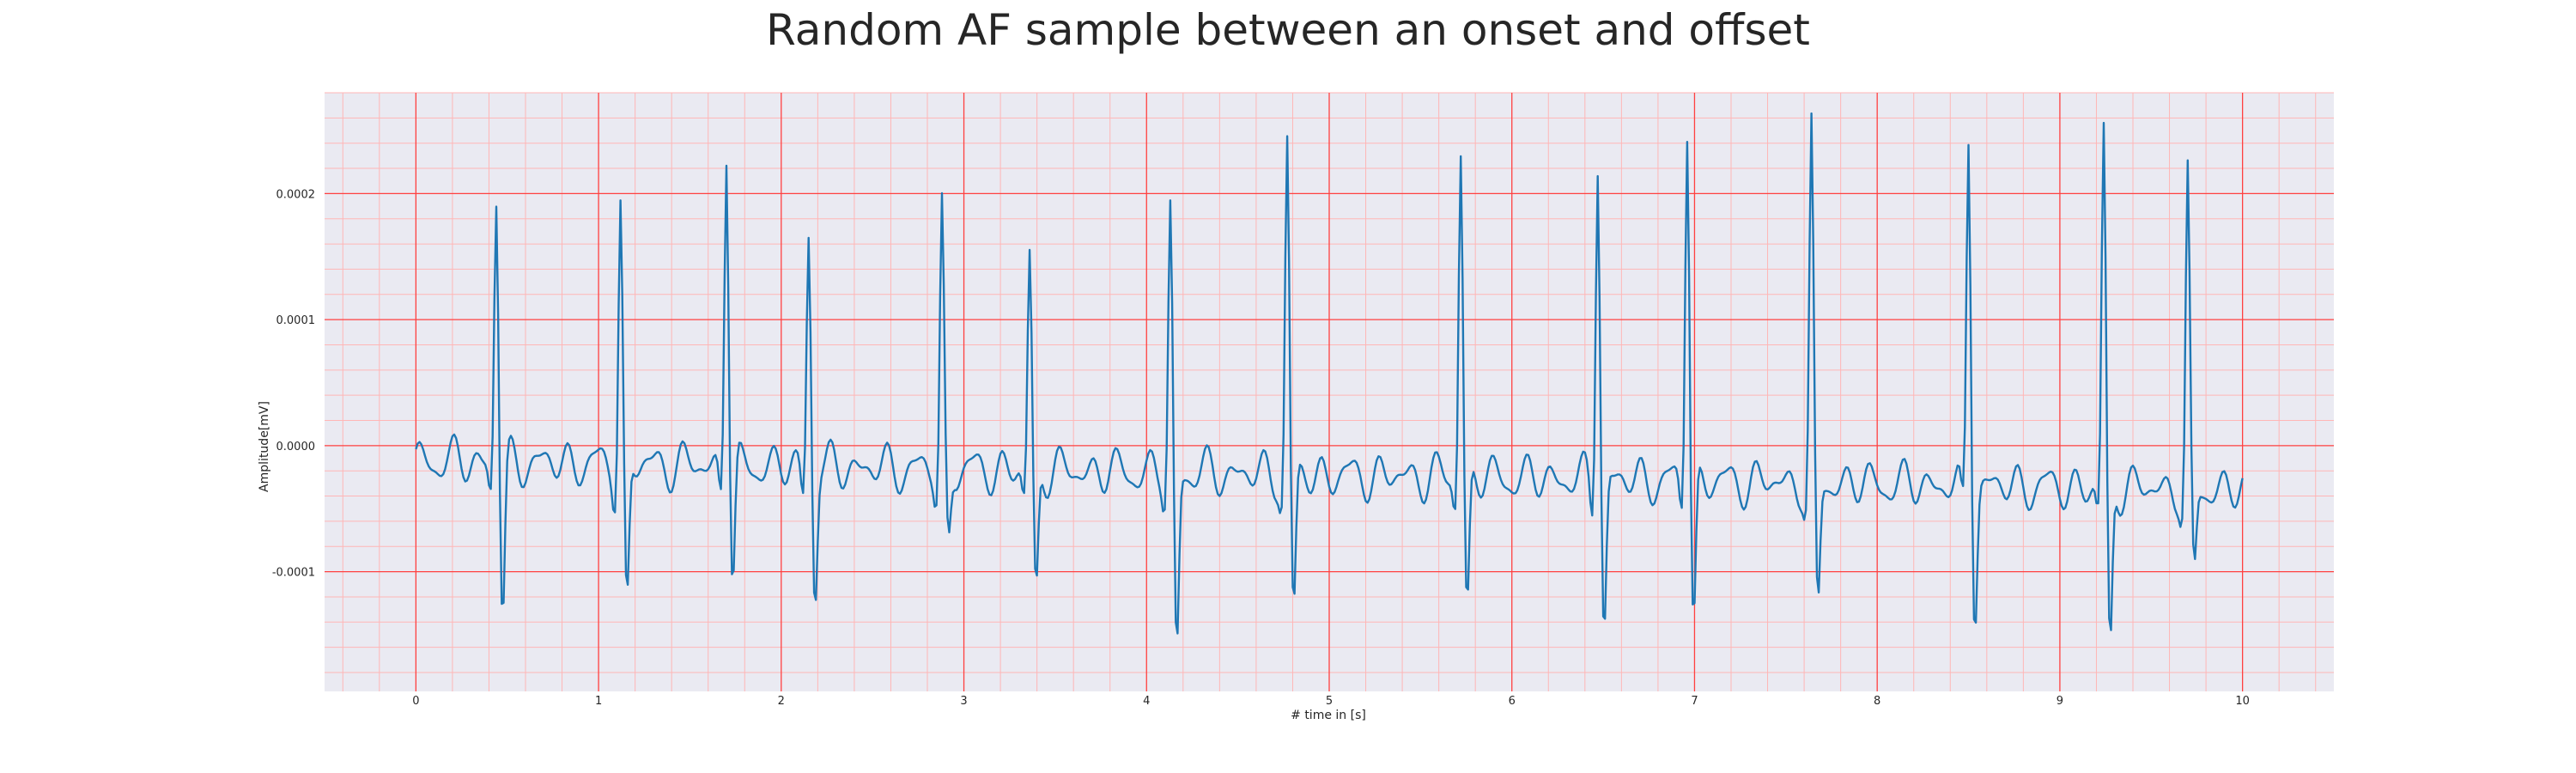 This screenshot has width=2576, height=773. Describe the element at coordinates (1146, 701) in the screenshot. I see `x-tick-label: 4` at that location.